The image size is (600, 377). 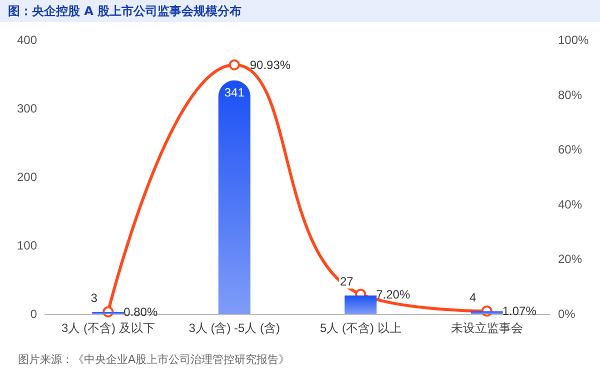 I want to click on y-tick-label: 300, so click(x=27, y=109).